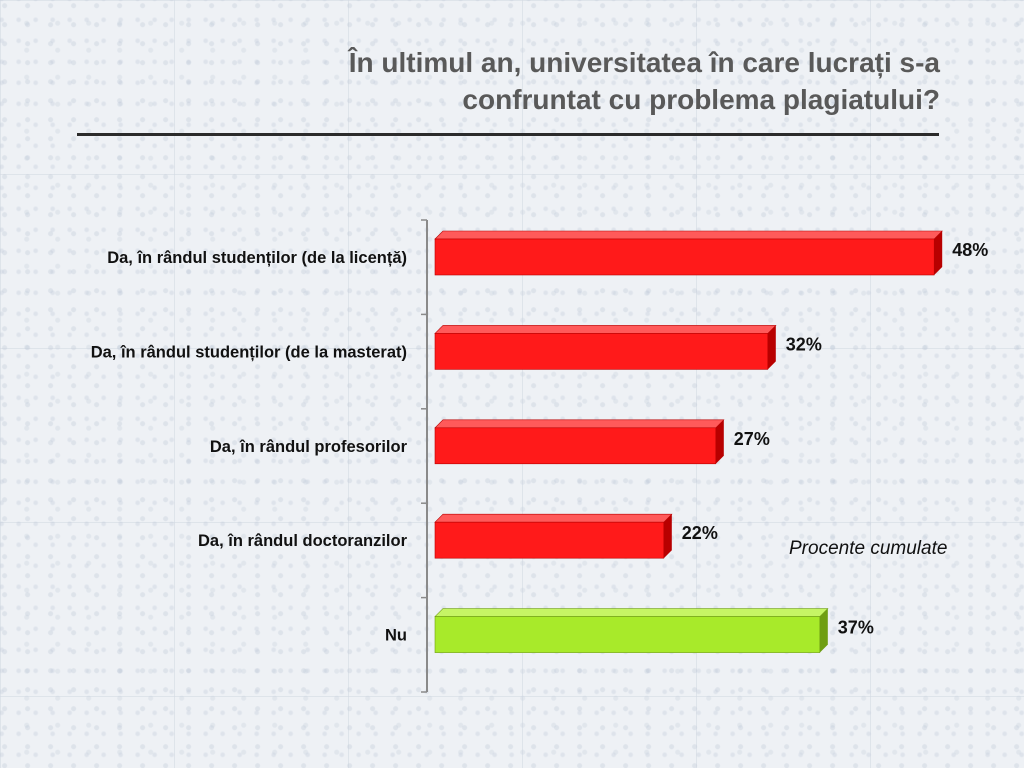 Image resolution: width=1024 pixels, height=768 pixels. Describe the element at coordinates (701, 99) in the screenshot. I see `chart-title-line-2: confruntat cu problema plagiatului?` at that location.